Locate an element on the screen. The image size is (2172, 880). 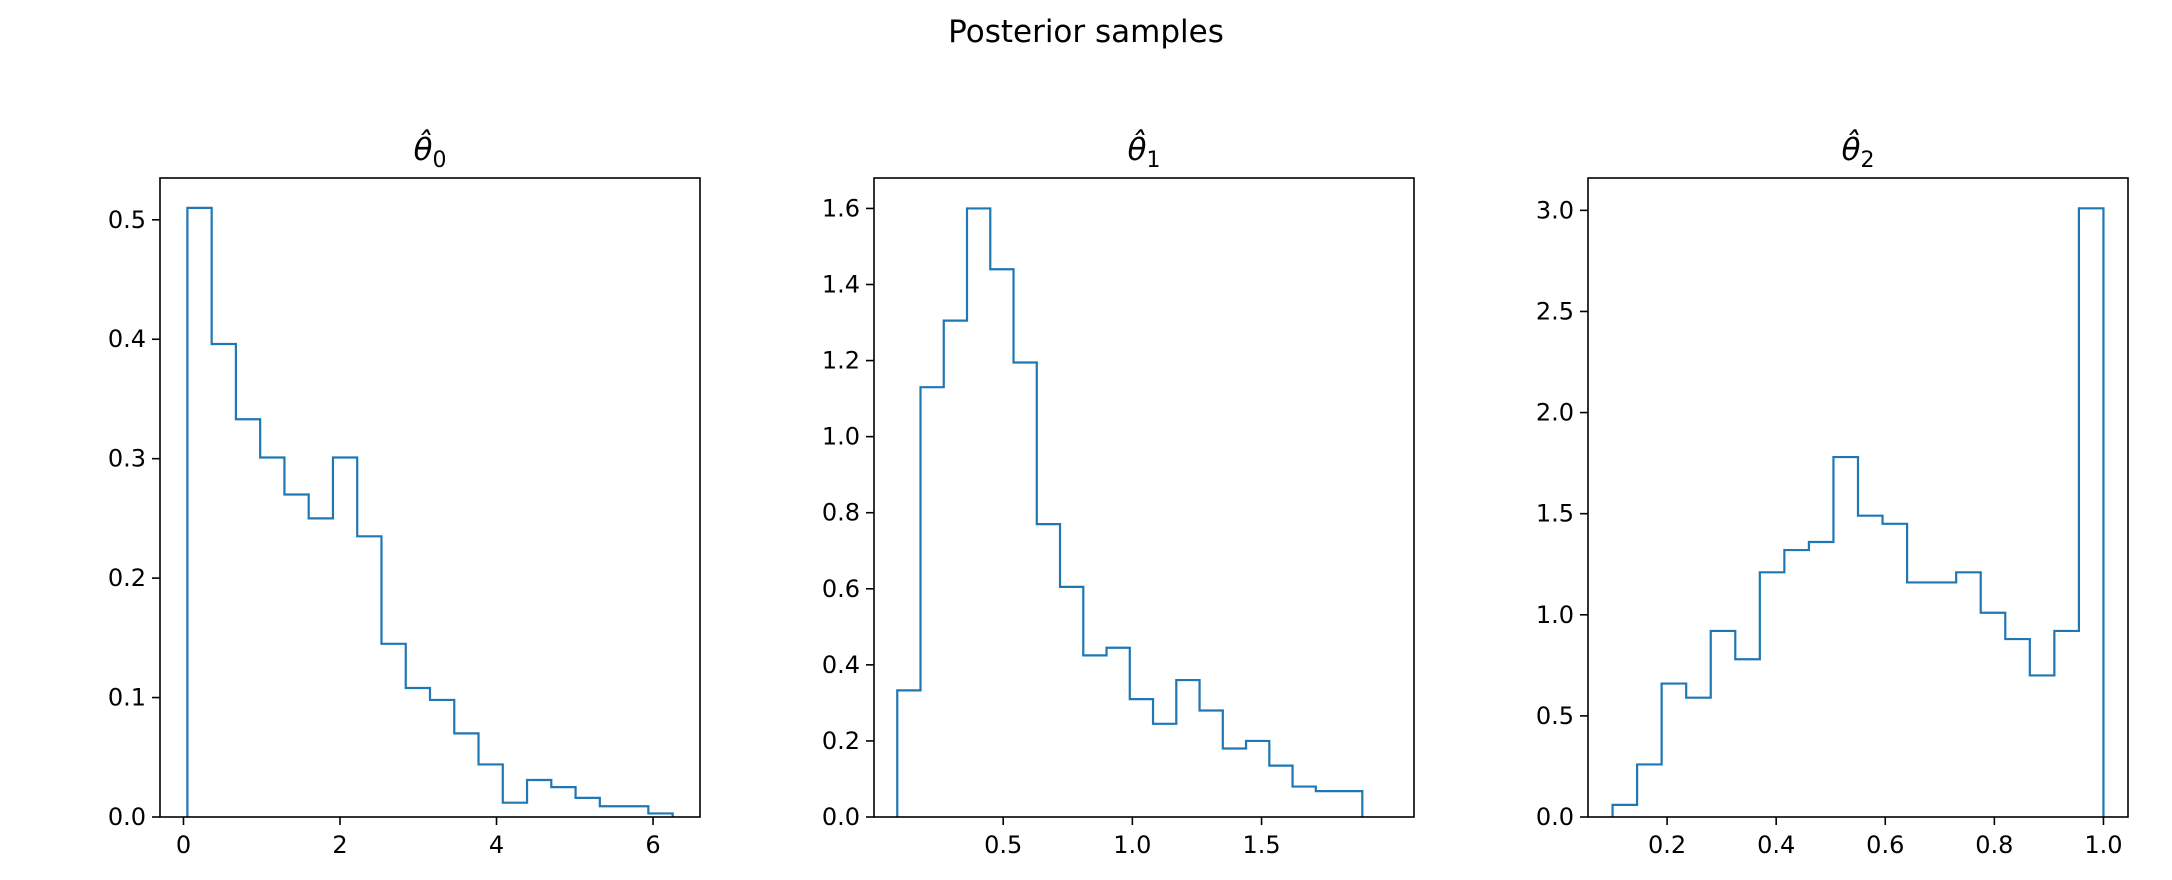
y-tick-label: 0.1 is located at coordinates (127, 698).